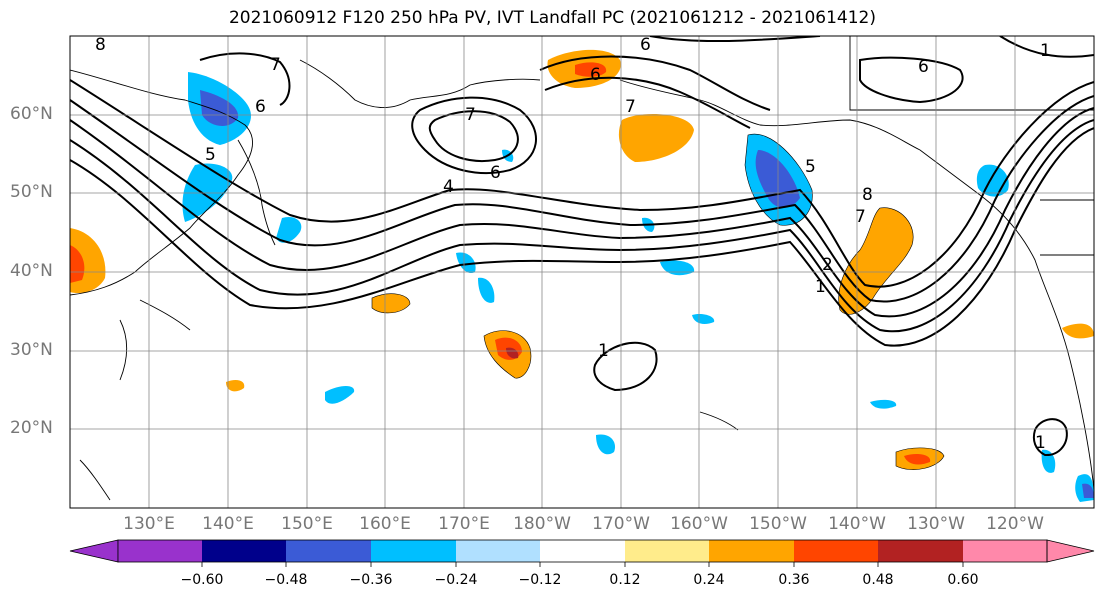 This screenshot has width=1105, height=601. I want to click on lon-label: 160°W, so click(699, 524).